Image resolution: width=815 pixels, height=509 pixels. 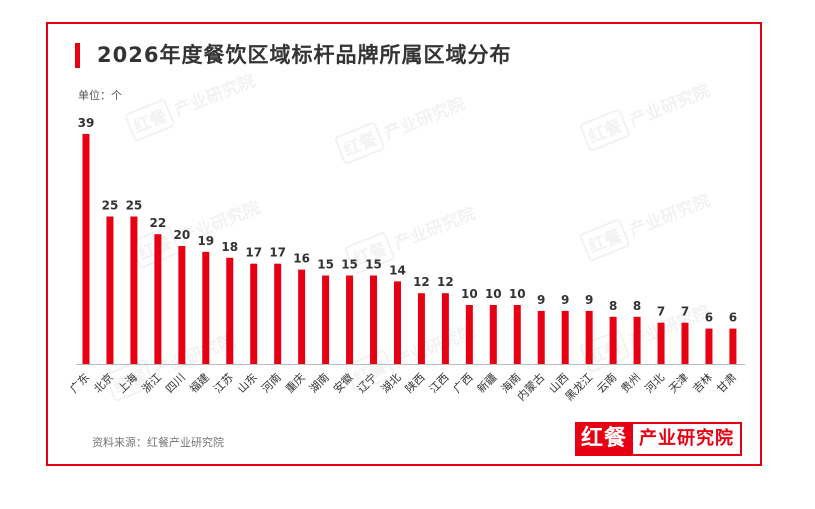 What do you see at coordinates (702, 382) in the screenshot?
I see `category-label: 吉林` at bounding box center [702, 382].